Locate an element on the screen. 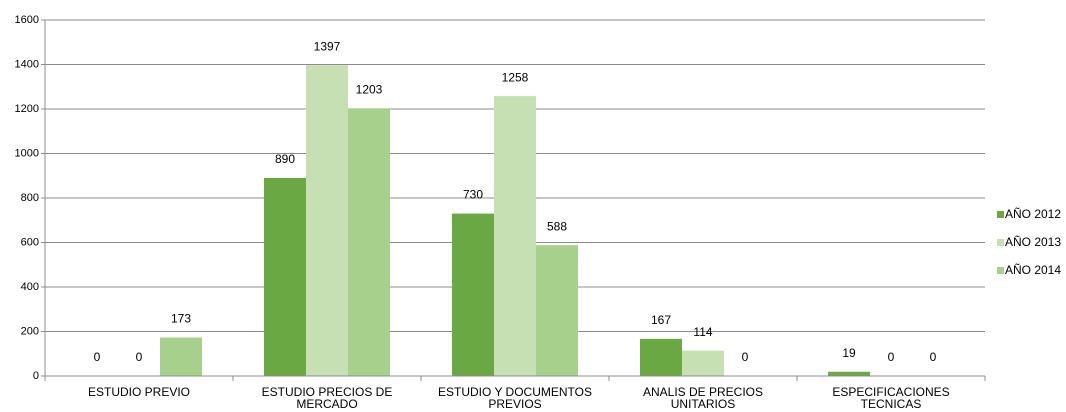 The width and height of the screenshot is (1066, 412). data-label: 19 is located at coordinates (849, 353).